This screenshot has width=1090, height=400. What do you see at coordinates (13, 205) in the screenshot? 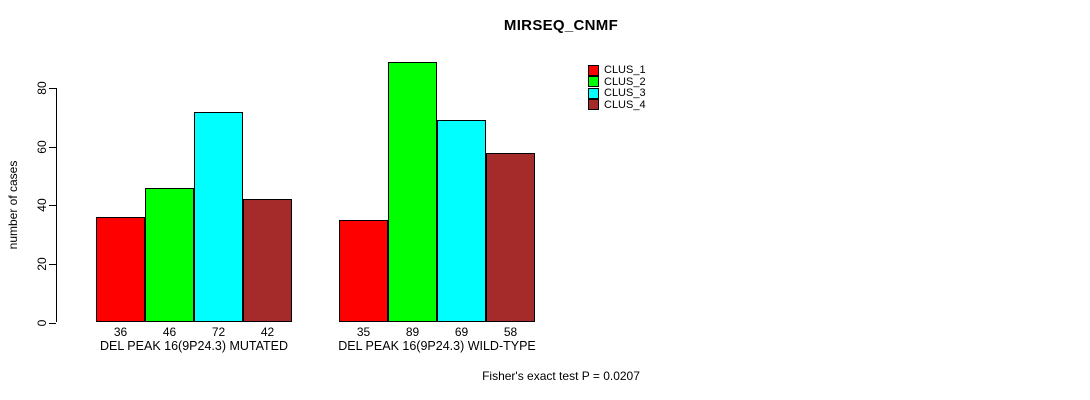
I see `y-axis-title: number of cases` at bounding box center [13, 205].